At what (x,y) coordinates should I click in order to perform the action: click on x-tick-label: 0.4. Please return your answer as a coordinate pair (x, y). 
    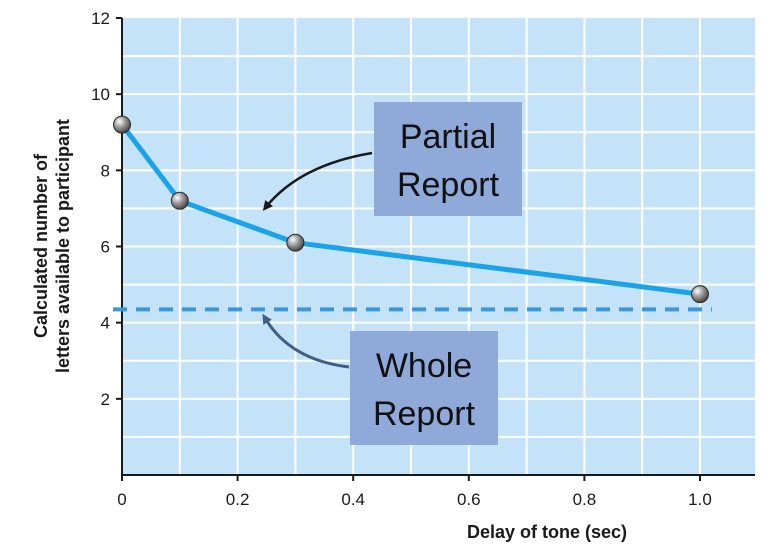
    Looking at the image, I should click on (353, 499).